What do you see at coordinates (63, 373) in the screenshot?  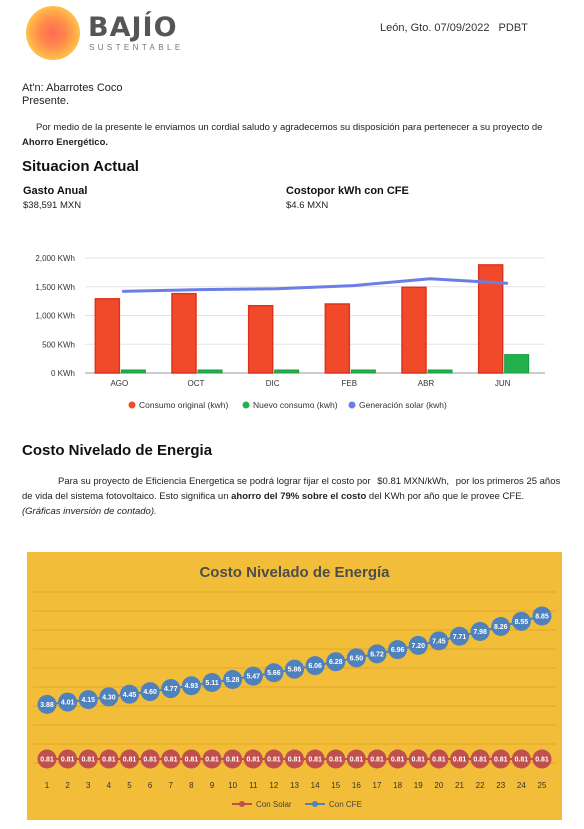 I see `y-tick-label: 0 KWh` at bounding box center [63, 373].